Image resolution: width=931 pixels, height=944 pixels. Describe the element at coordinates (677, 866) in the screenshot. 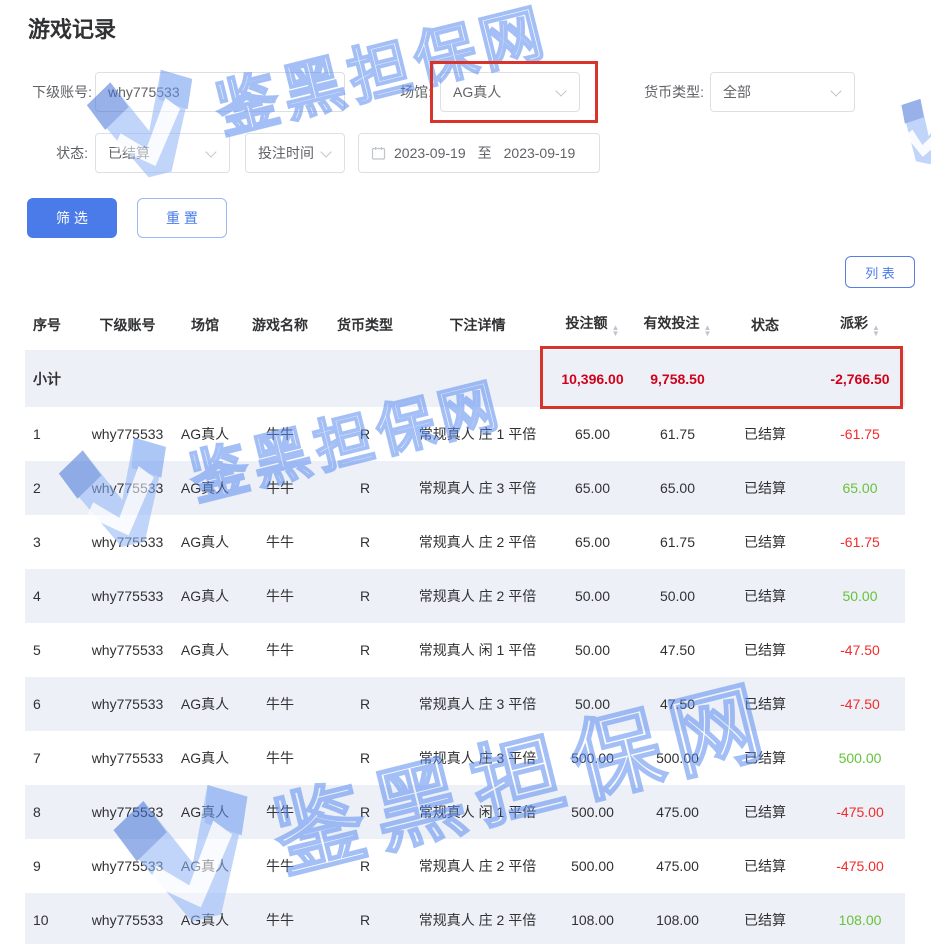

I see `cell-valid: 475.00` at that location.